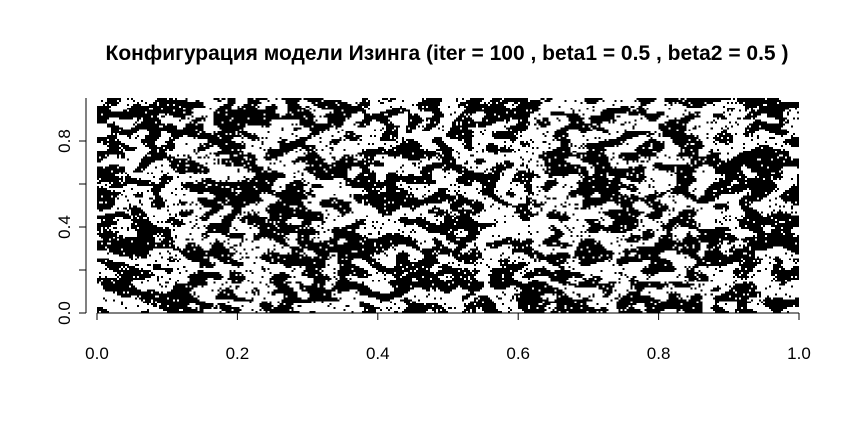 Image resolution: width=850 pixels, height=437 pixels. I want to click on x-tick-label: 1.0, so click(799, 353).